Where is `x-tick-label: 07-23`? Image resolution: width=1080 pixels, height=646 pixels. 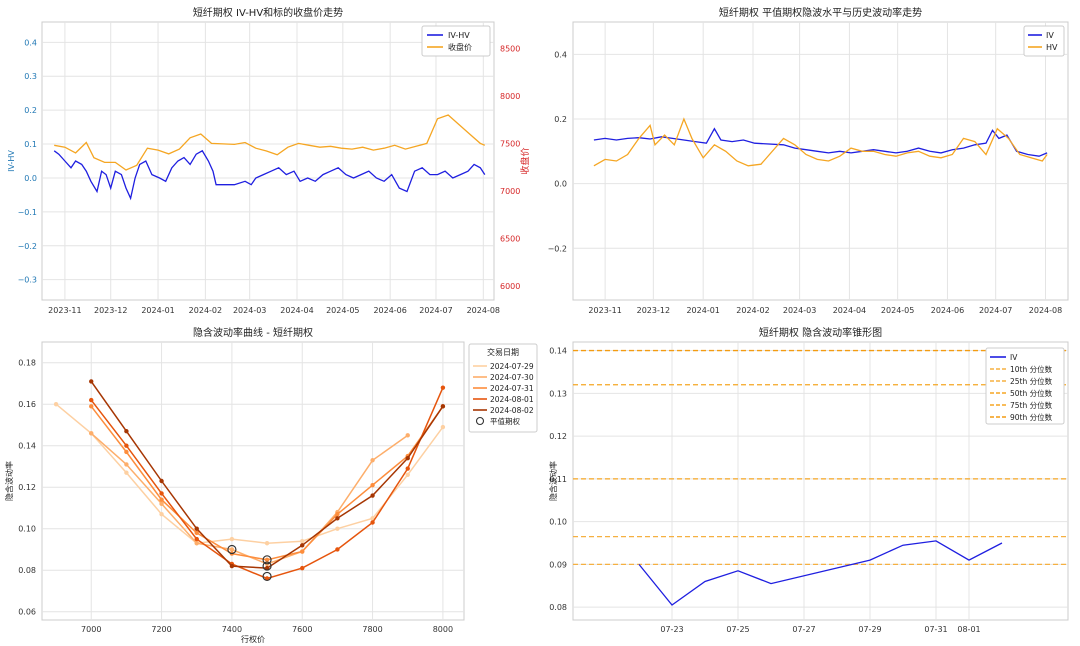
x-tick-label: 07-23 is located at coordinates (671, 629).